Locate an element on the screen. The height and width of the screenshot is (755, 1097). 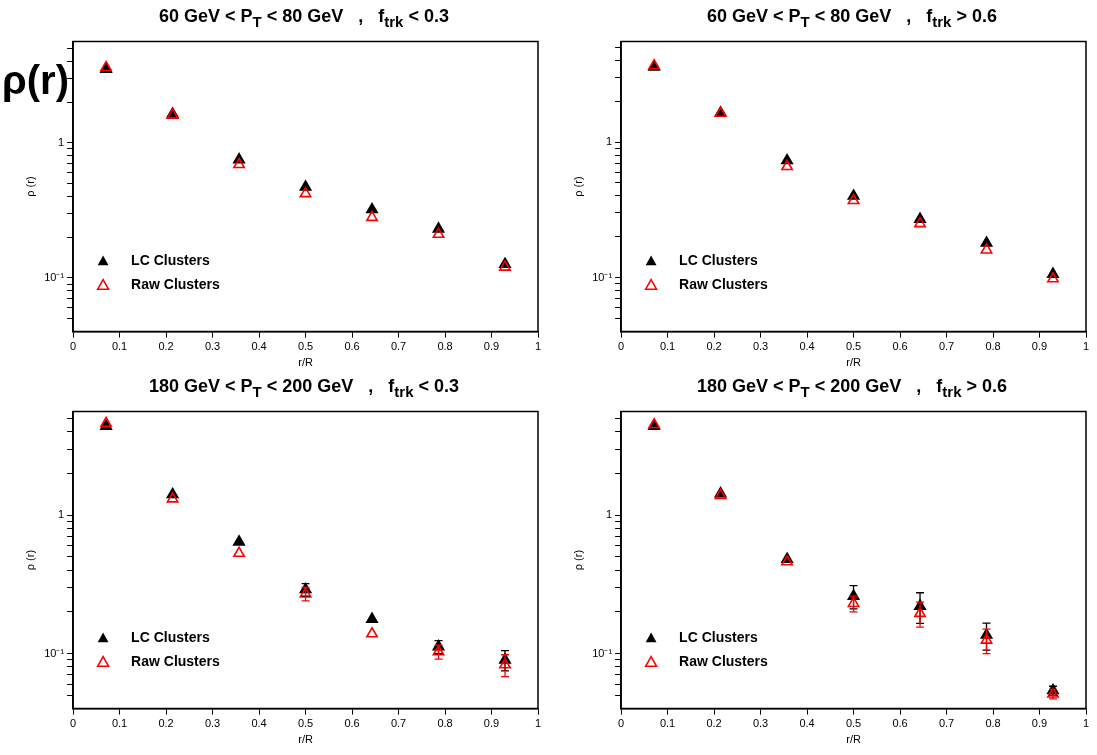
chart-title: 60 GeV < P$_{T}$ < 80 GeV , f$_{trk}$ < 0.3 is located at coordinates (304, 18).